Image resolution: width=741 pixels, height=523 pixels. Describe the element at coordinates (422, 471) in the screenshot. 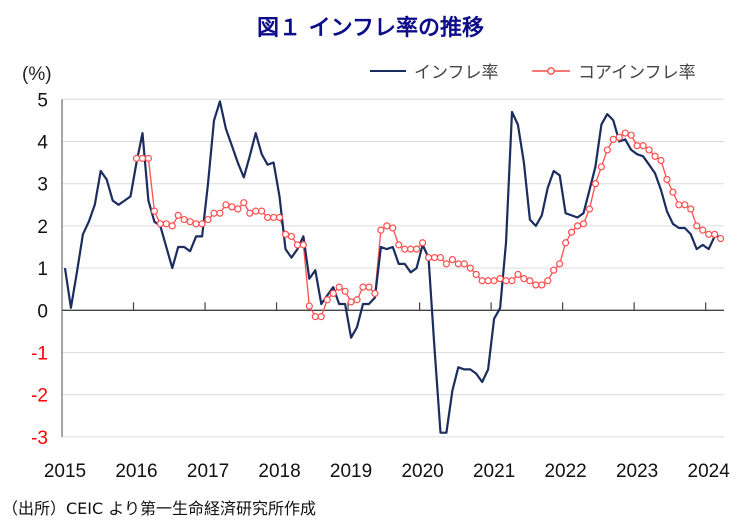

I see `x-tick-label: 2020` at that location.